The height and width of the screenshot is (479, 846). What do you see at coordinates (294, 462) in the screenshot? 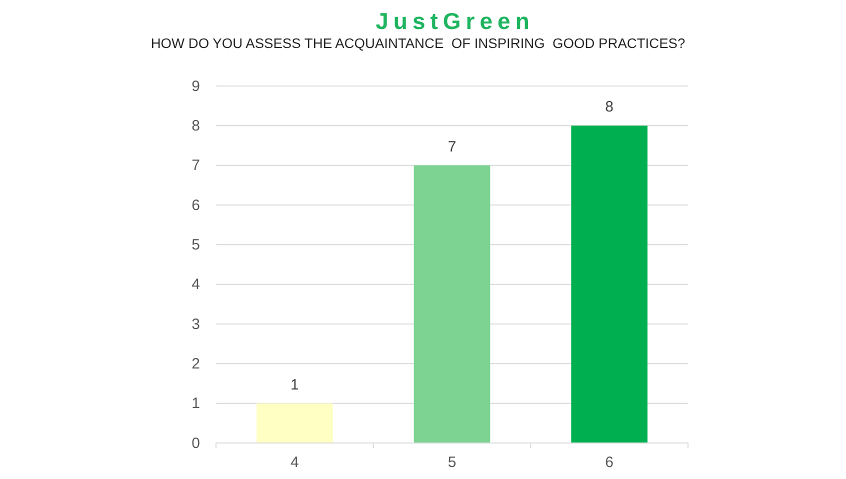
I see `x-tick-label: 4` at bounding box center [294, 462].